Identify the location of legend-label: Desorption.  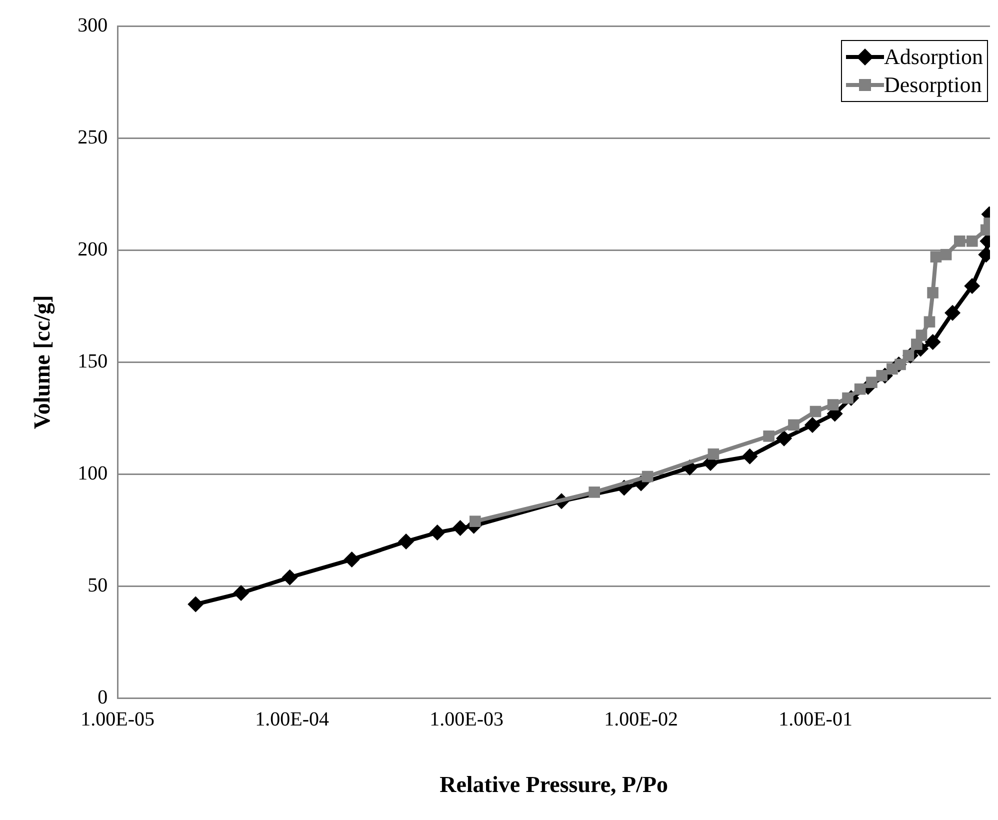
(933, 85).